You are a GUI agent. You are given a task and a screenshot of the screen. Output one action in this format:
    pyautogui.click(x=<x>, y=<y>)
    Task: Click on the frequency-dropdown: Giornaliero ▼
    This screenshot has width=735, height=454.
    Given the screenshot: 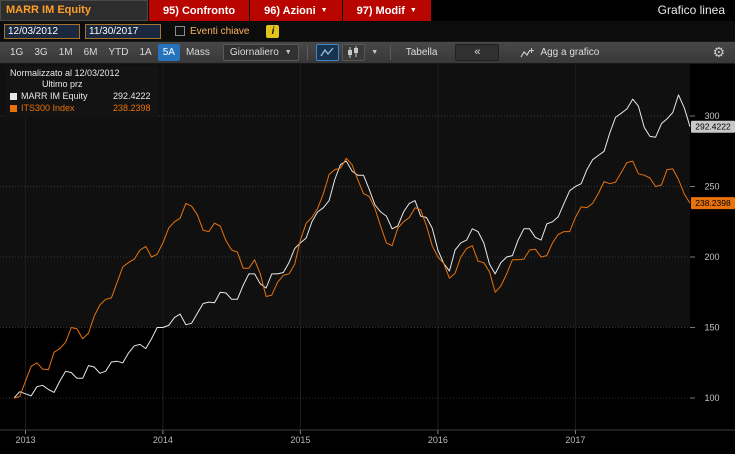 What is the action you would take?
    pyautogui.click(x=260, y=52)
    